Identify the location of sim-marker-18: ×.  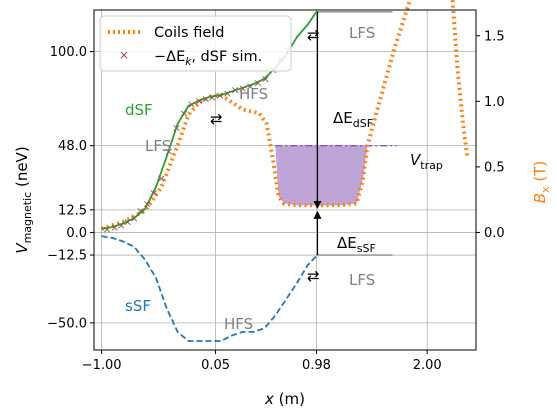
(234, 90).